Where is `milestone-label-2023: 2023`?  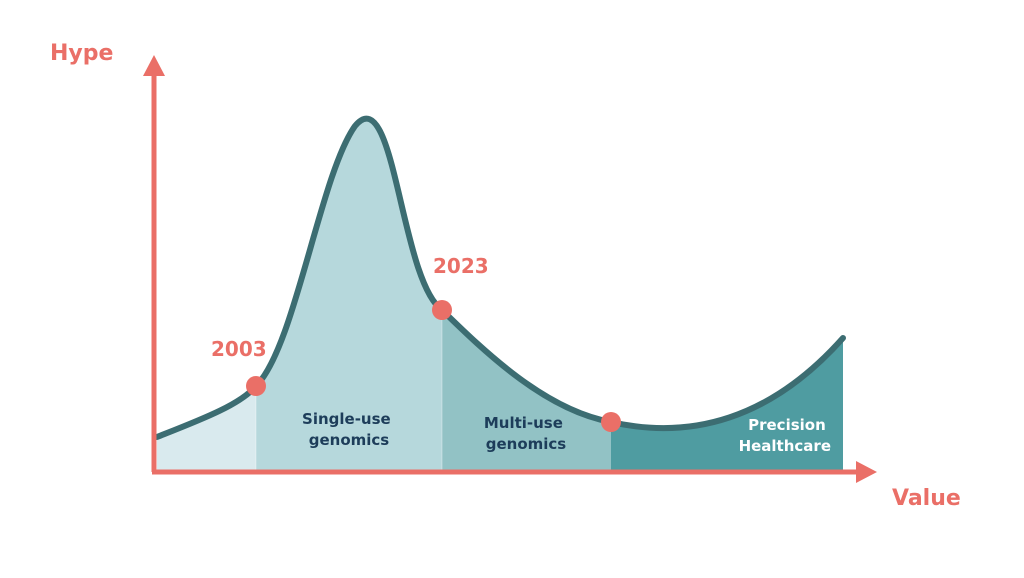 milestone-label-2023: 2023 is located at coordinates (461, 266).